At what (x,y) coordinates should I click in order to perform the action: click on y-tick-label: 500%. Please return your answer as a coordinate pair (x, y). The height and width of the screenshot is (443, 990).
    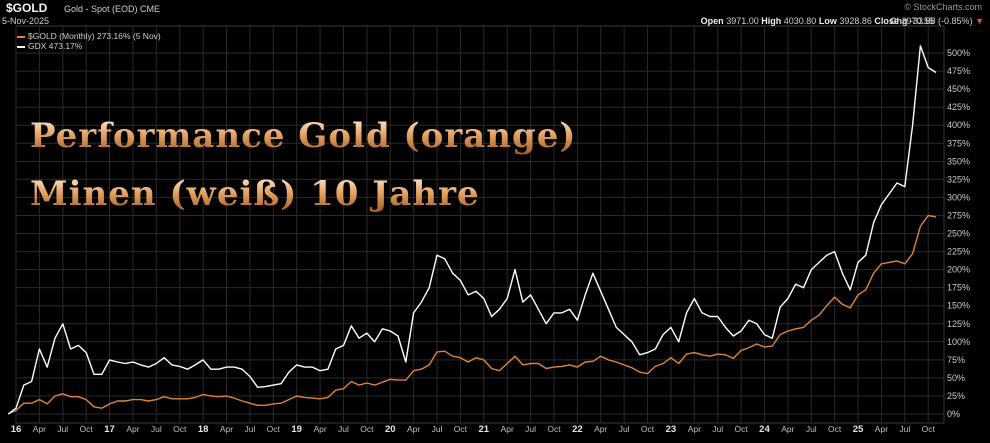
    Looking at the image, I should click on (958, 53).